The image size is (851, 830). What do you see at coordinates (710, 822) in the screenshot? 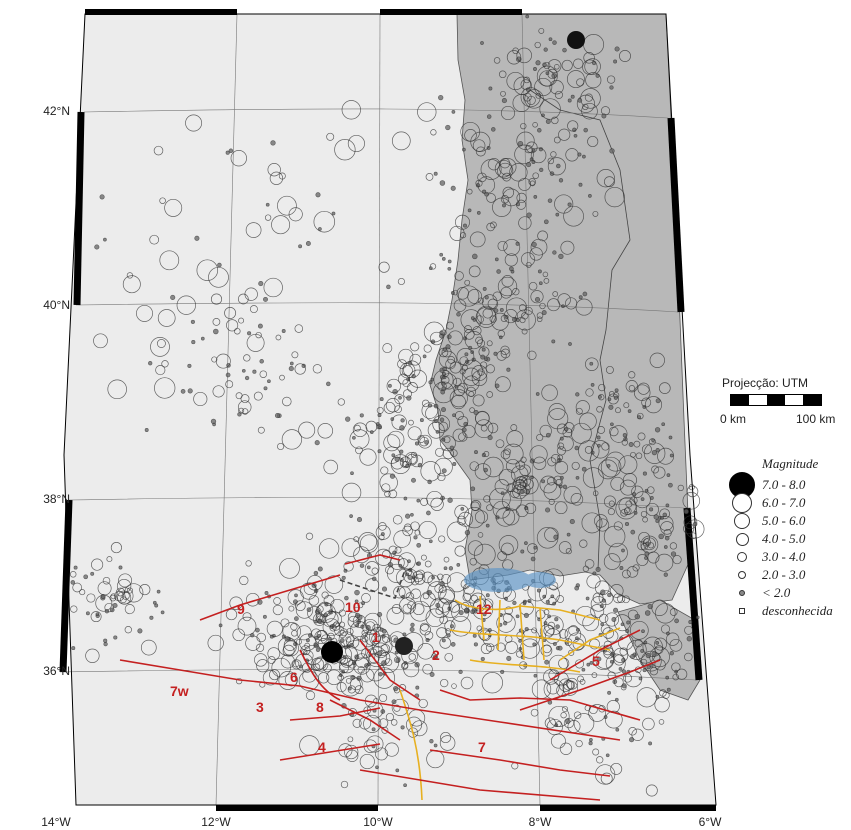
I see `longitude-label: 6°W` at bounding box center [710, 822].